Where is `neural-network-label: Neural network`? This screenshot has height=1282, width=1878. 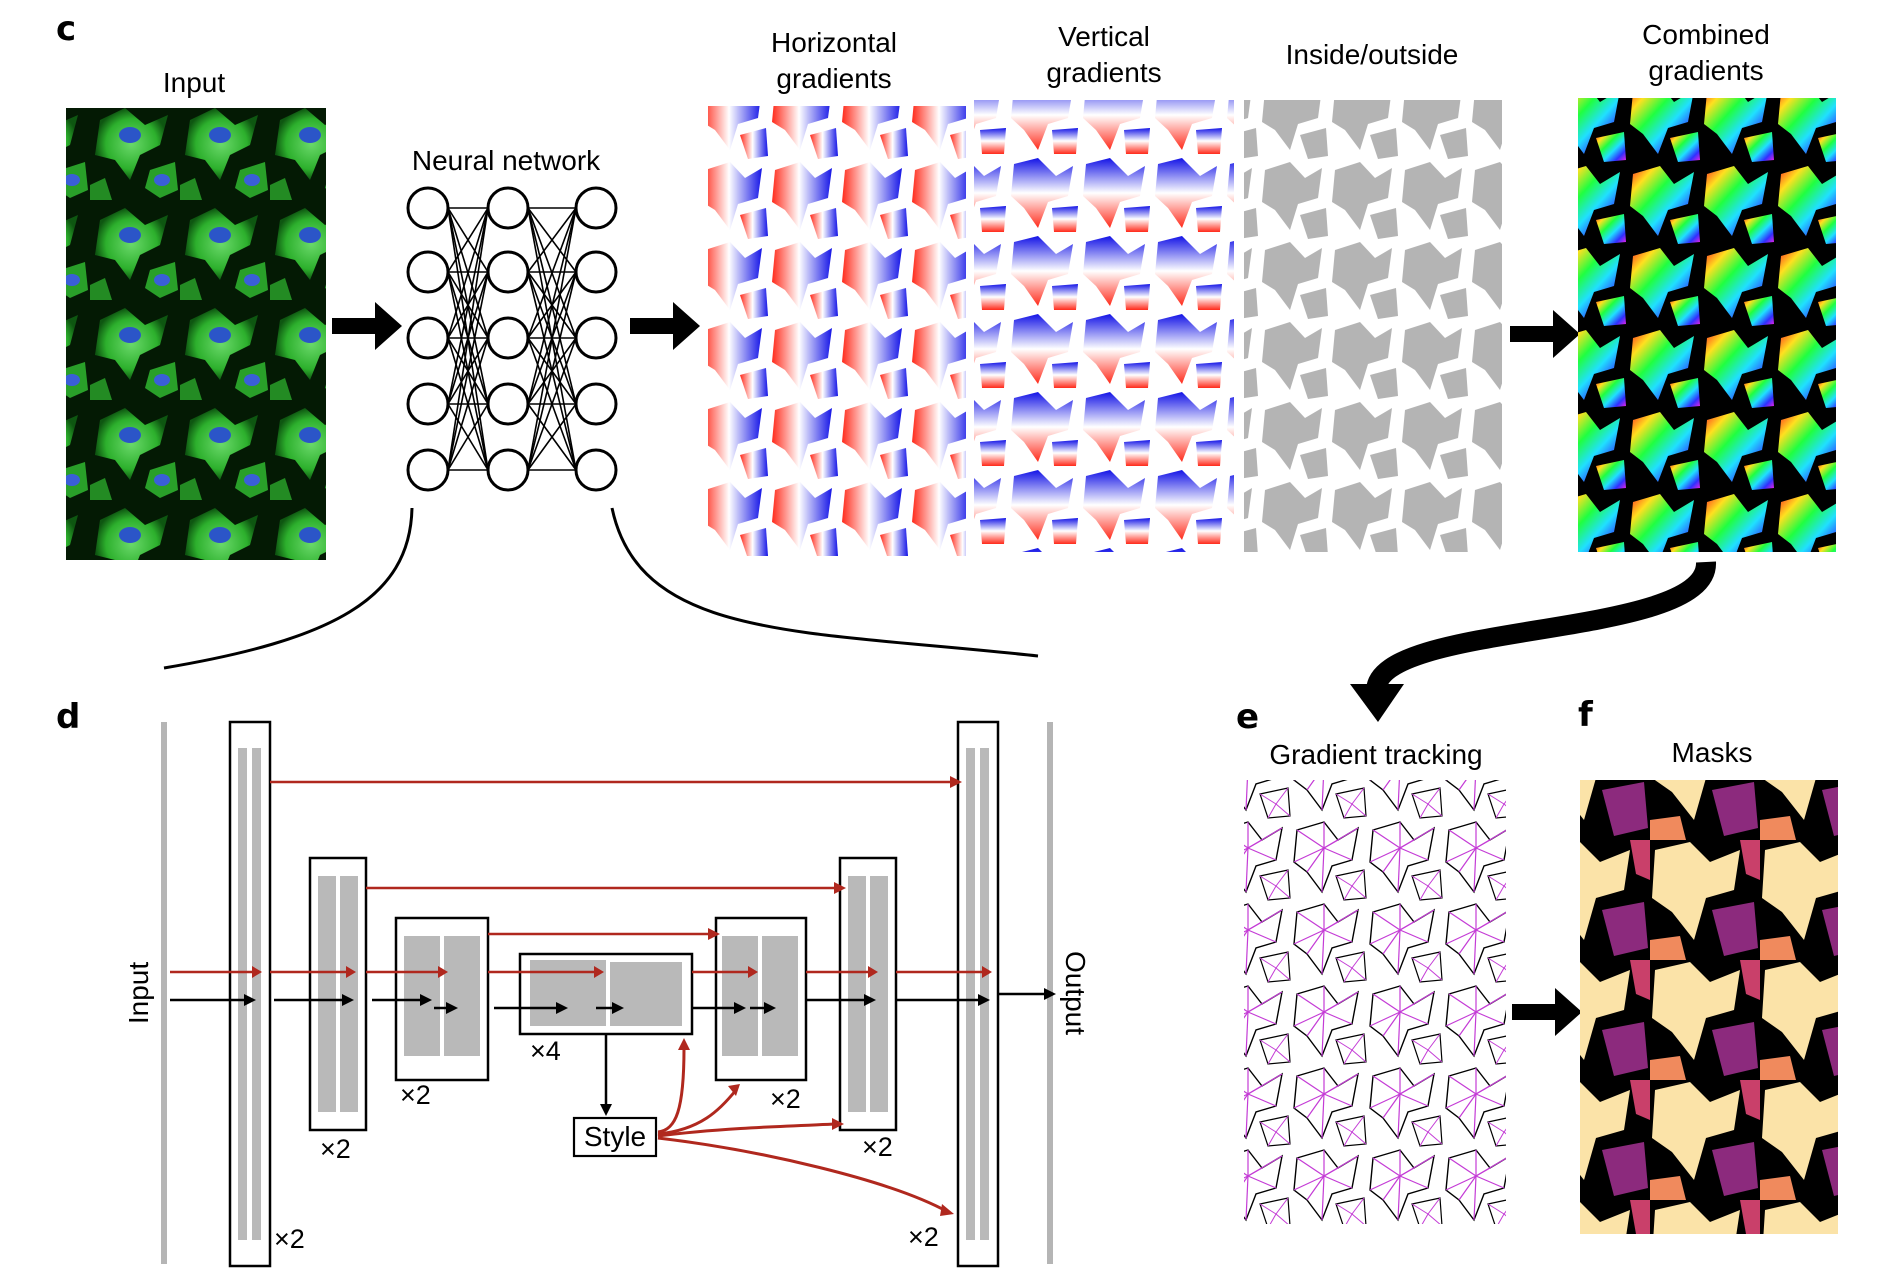 neural-network-label: Neural network is located at coordinates (506, 160).